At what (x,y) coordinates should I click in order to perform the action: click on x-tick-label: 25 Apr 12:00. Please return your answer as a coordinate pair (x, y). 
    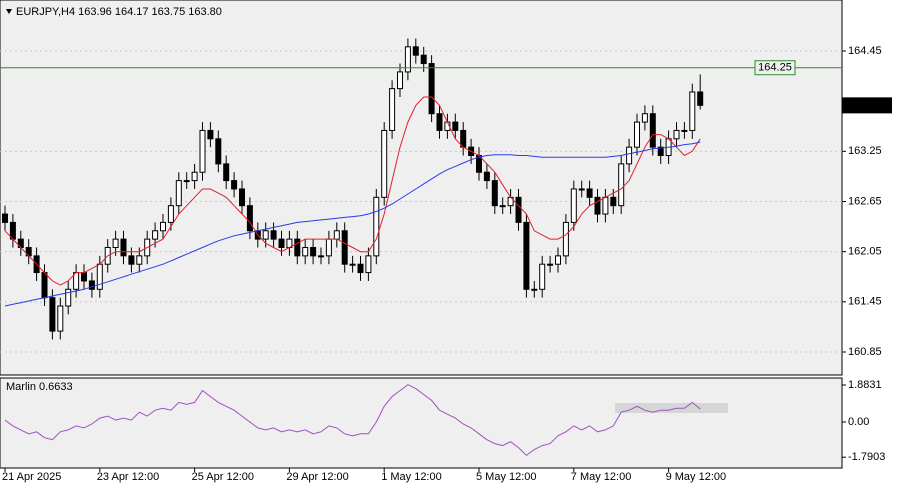
    Looking at the image, I should click on (223, 477).